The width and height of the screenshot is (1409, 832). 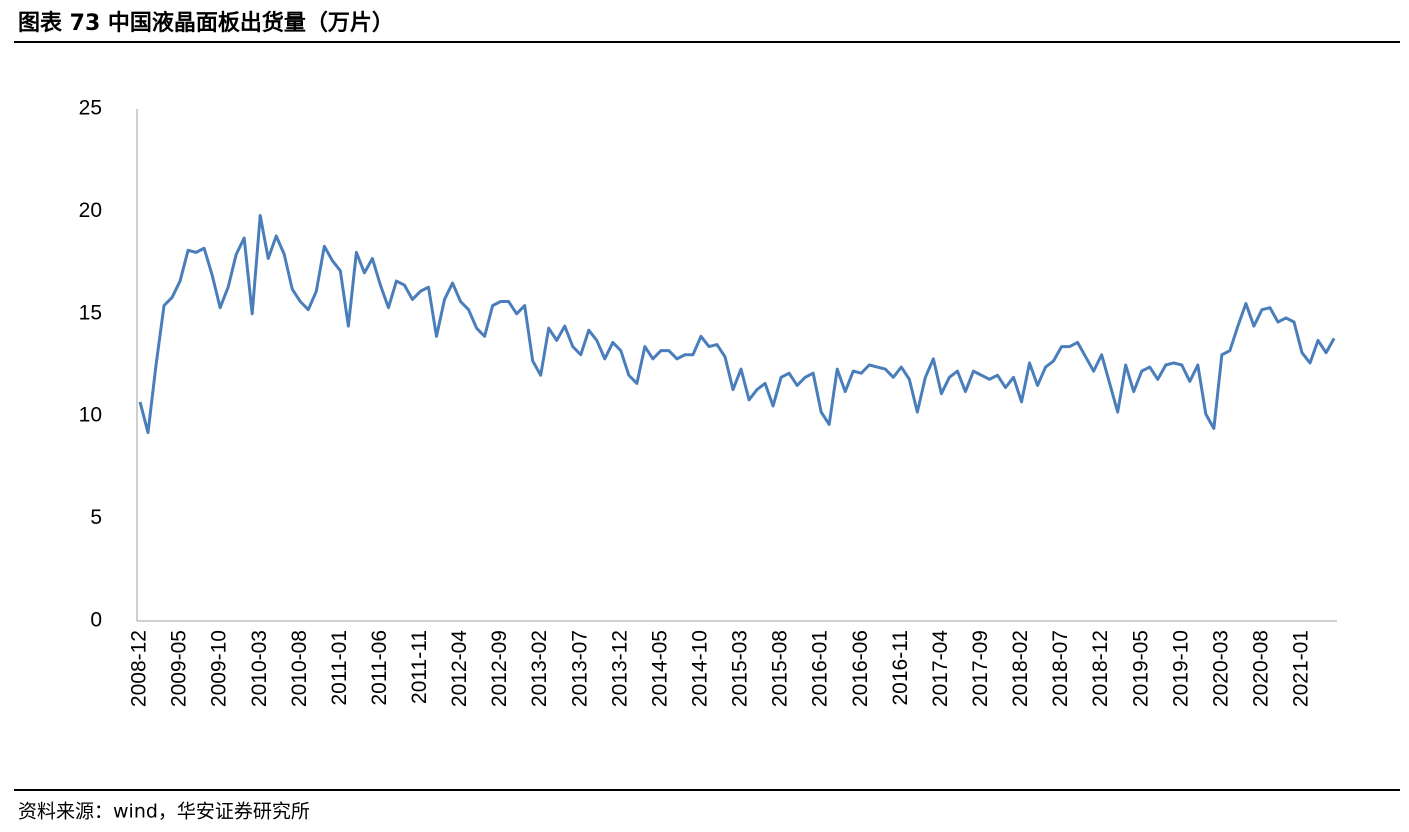 I want to click on x-tick-label: 2013-07, so click(x=579, y=668).